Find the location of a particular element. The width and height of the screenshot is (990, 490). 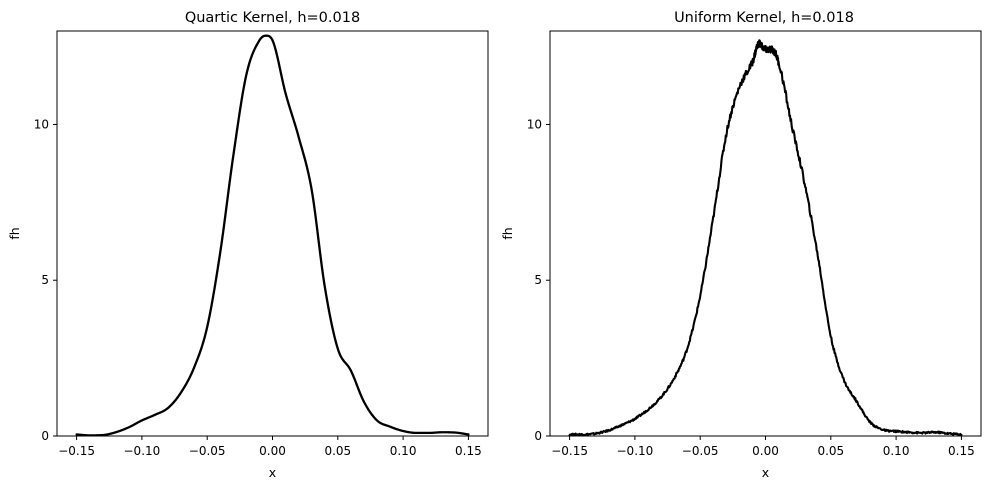

chart-title: Uniform Kernel, h=0.018 is located at coordinates (764, 18).